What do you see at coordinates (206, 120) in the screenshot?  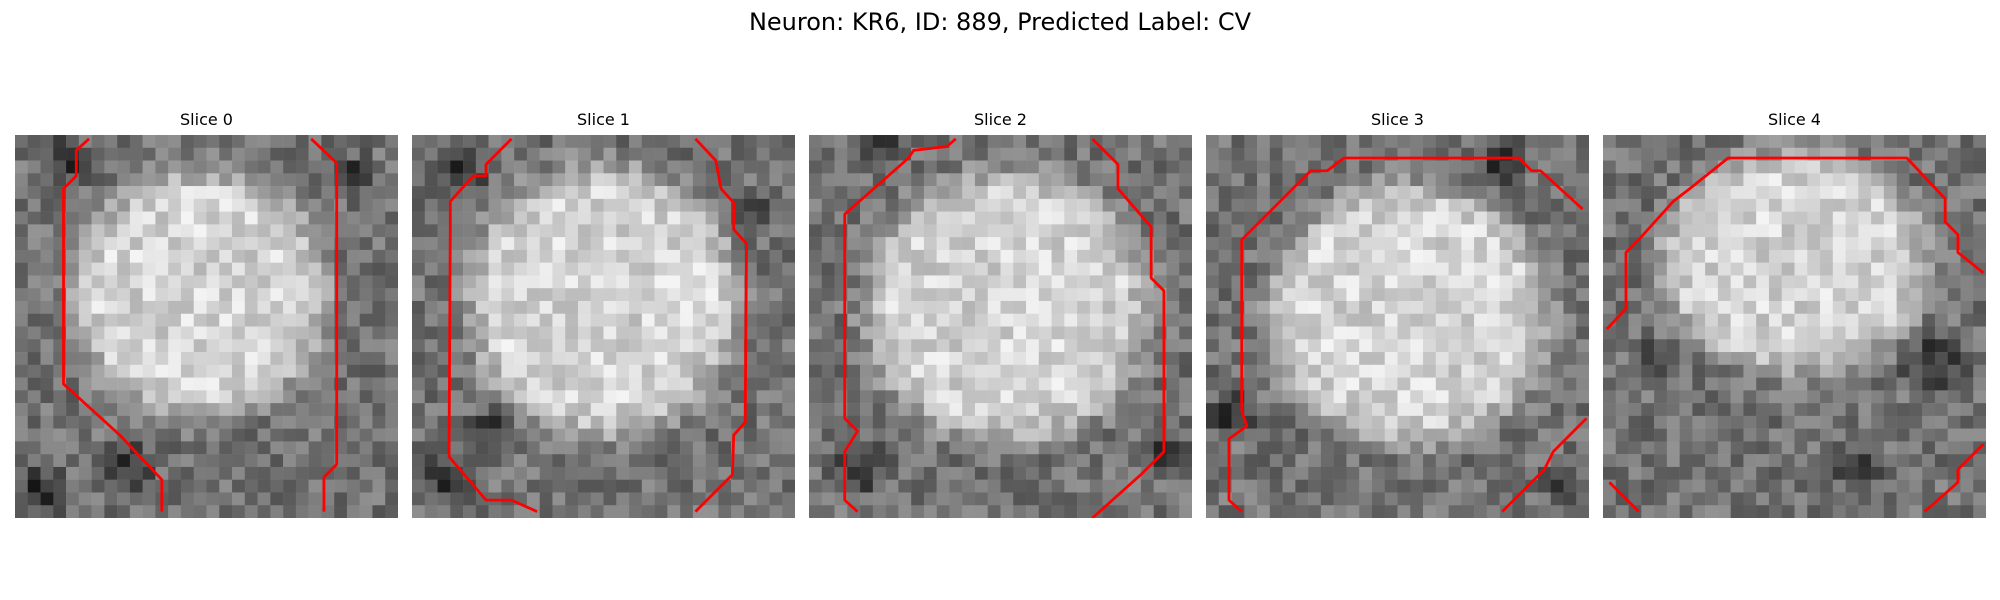 I see `slice-title: Slice 0` at bounding box center [206, 120].